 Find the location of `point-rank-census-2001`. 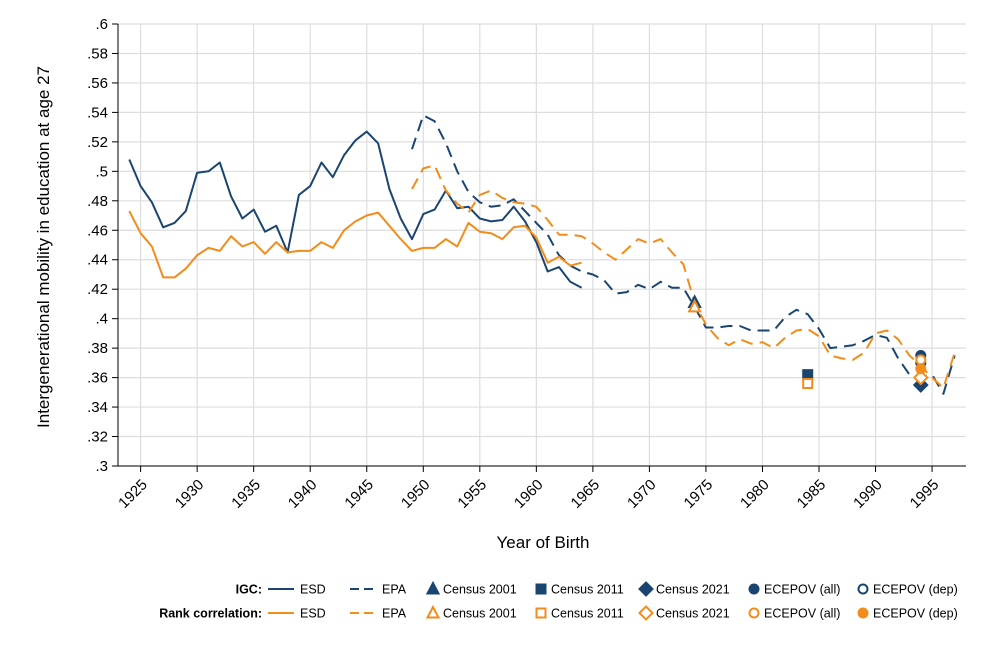

point-rank-census-2001 is located at coordinates (694, 305).